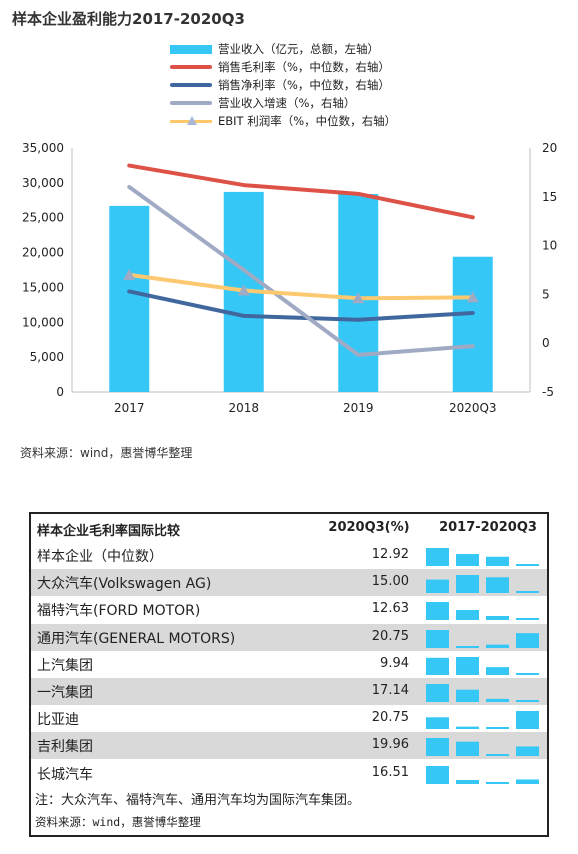  What do you see at coordinates (43, 148) in the screenshot?
I see `left-tick-label: 35,000` at bounding box center [43, 148].